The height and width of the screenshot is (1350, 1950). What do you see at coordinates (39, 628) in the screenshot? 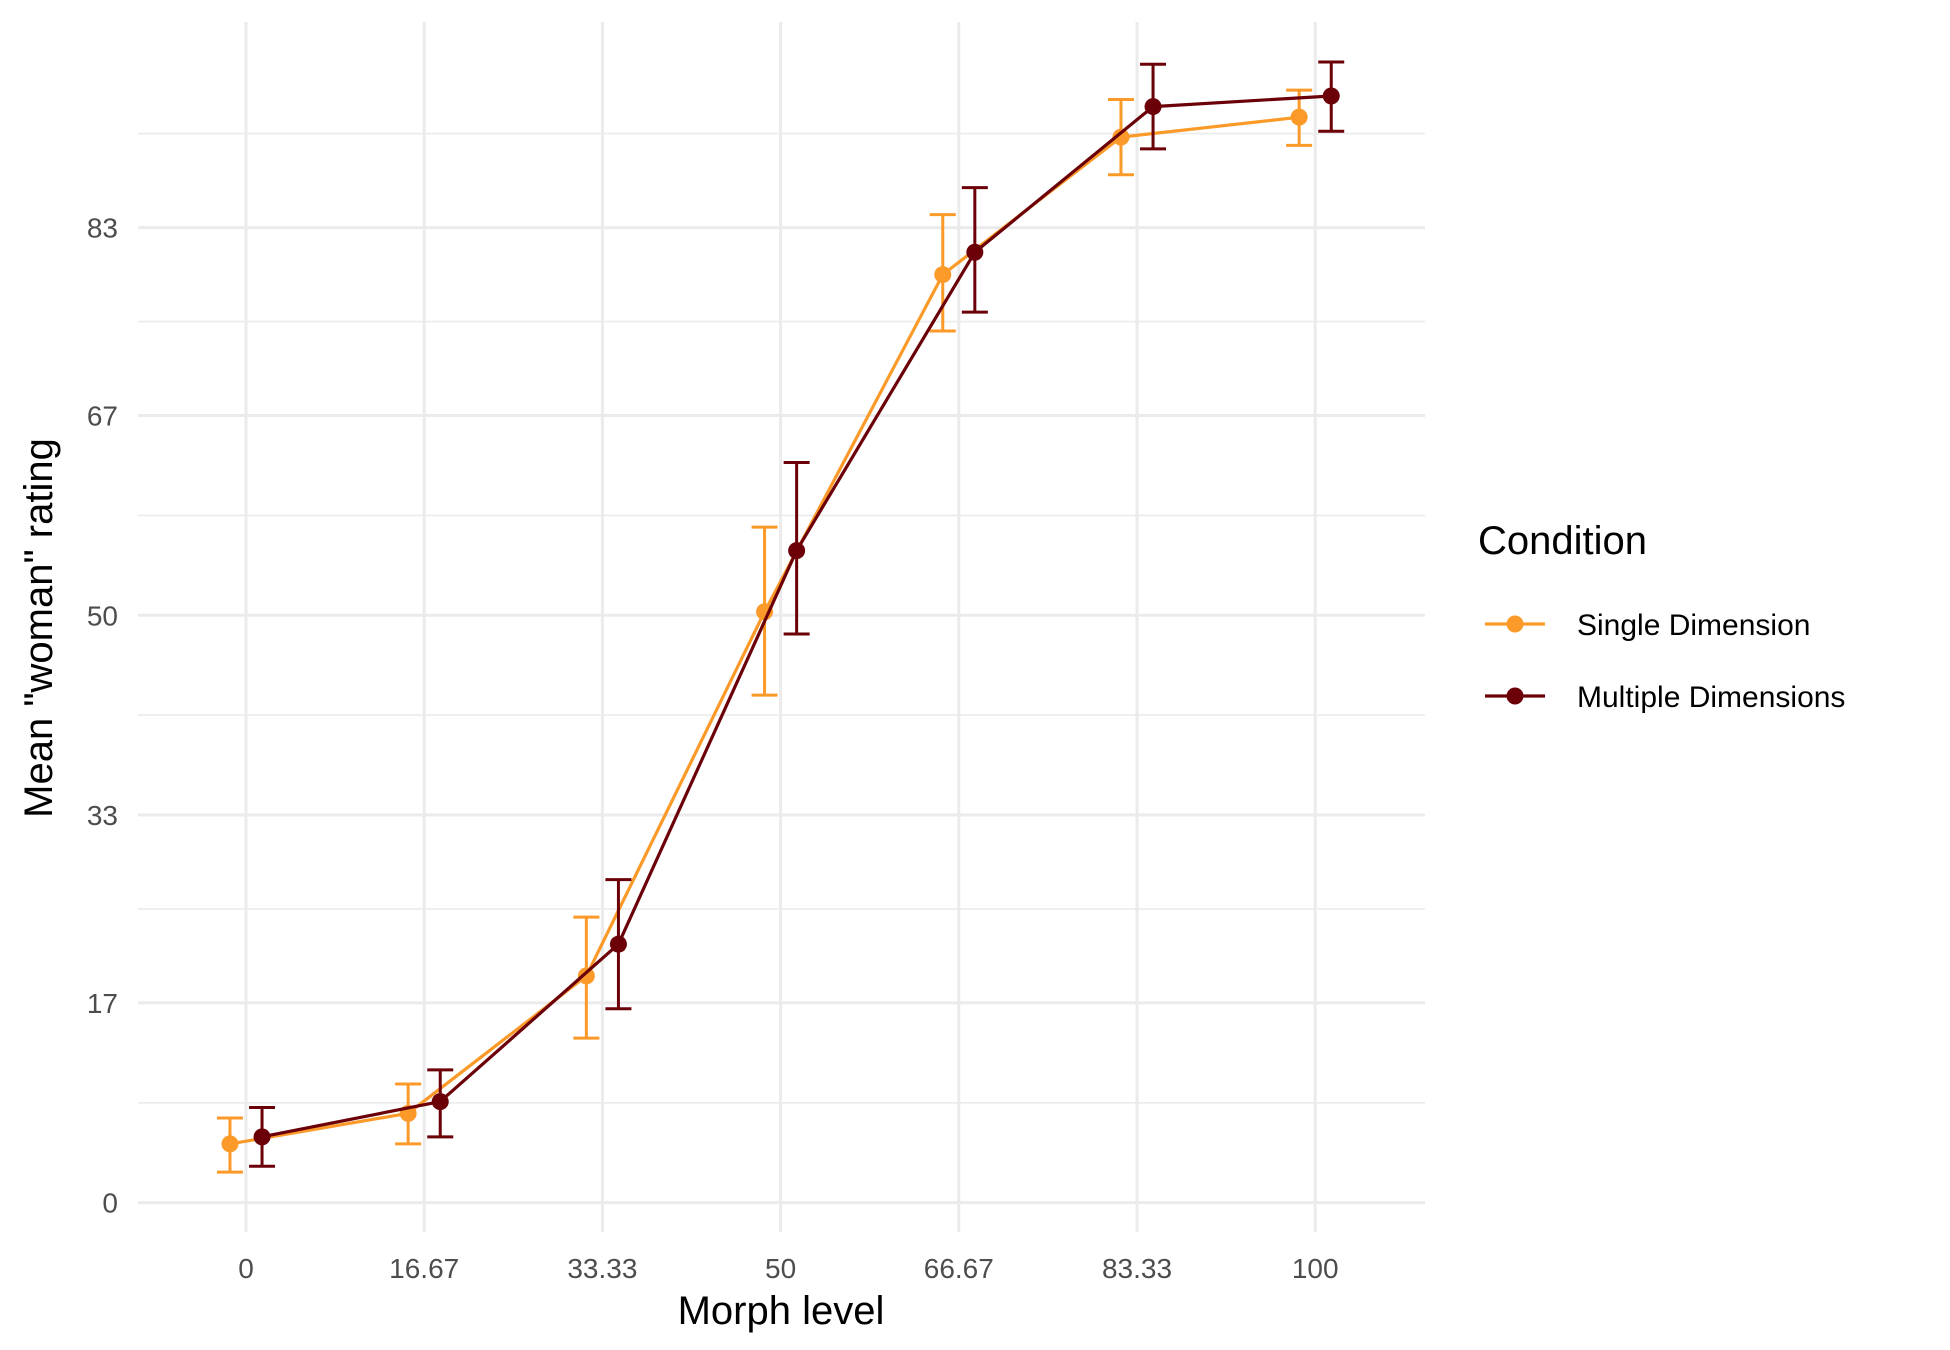
I see `y-axis-title: Mean "woman" rating` at bounding box center [39, 628].